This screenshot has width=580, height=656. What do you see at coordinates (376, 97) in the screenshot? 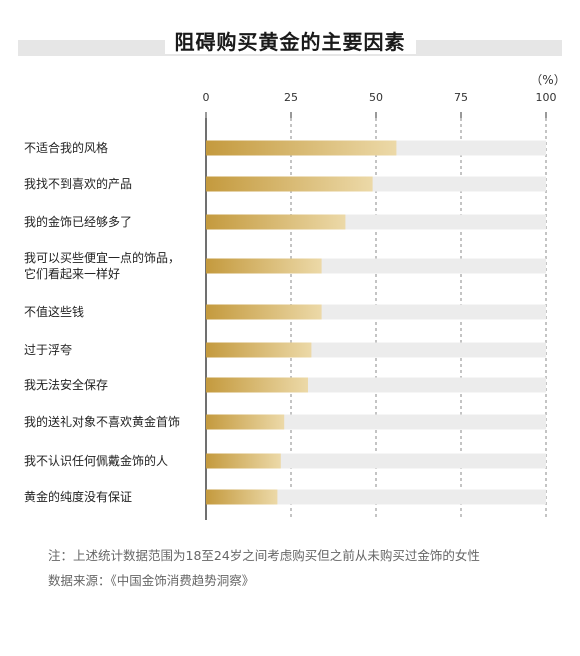
I see `x-tick-label: 50` at bounding box center [376, 97].